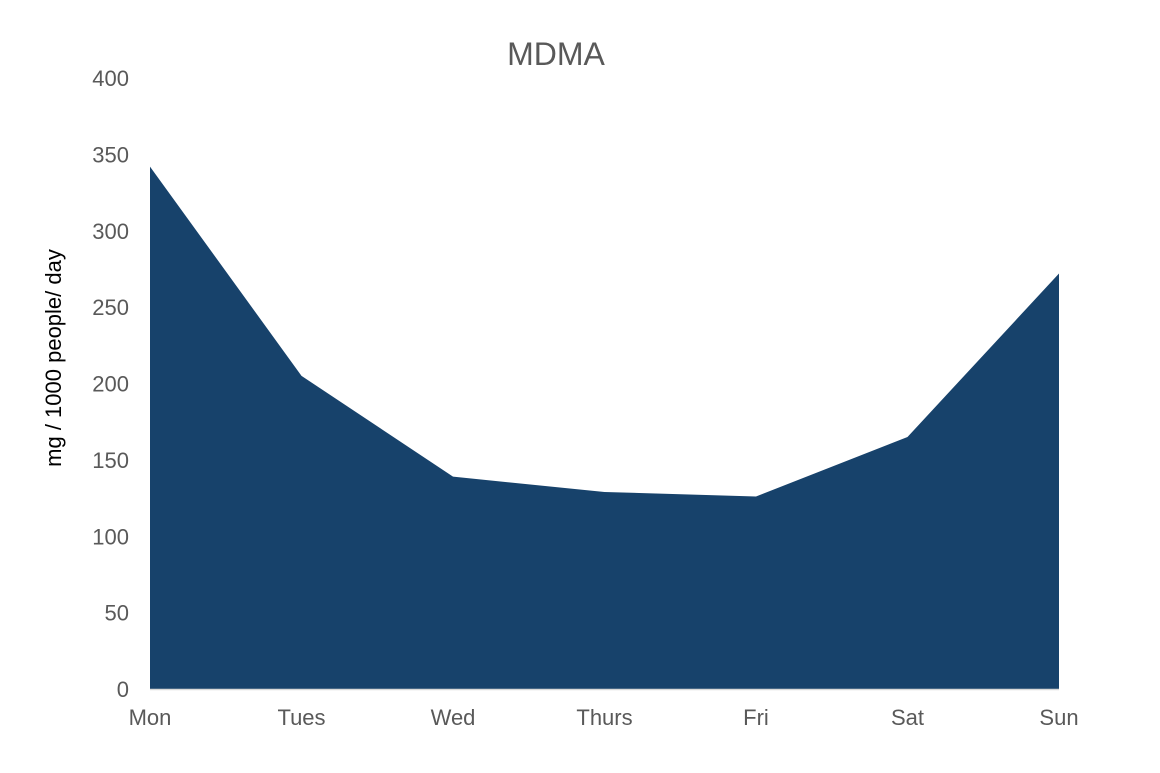 Image resolution: width=1160 pixels, height=773 pixels. What do you see at coordinates (110, 231) in the screenshot?
I see `y-tick-label: 300` at bounding box center [110, 231].